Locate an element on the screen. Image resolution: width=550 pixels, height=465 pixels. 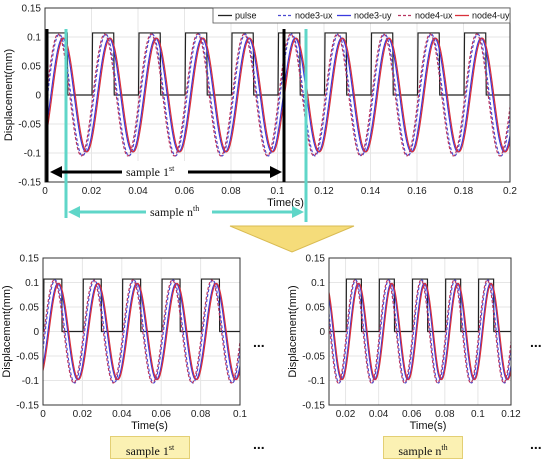
label-1st-bg is located at coordinates (155, 171).